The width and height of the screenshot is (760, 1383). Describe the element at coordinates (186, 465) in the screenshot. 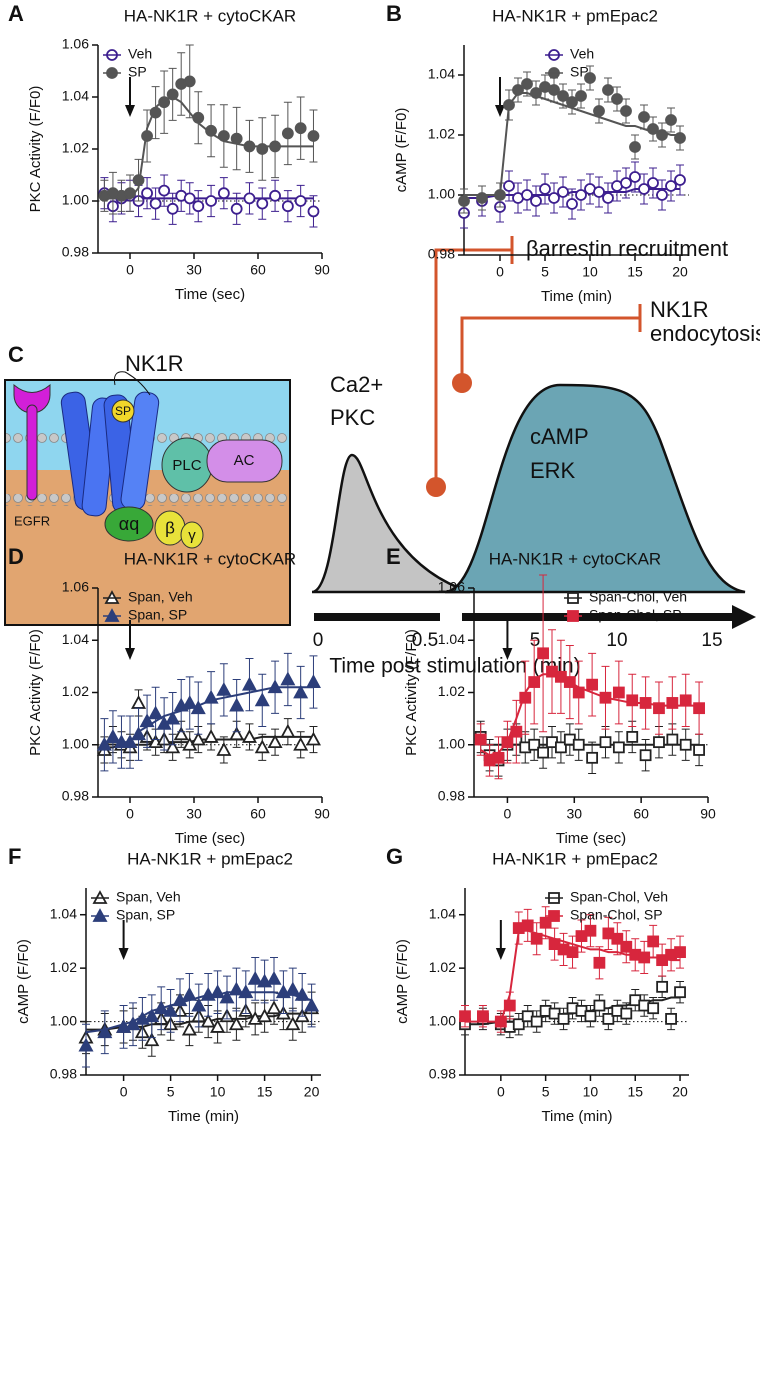

I see `plc-label: PLC` at that location.